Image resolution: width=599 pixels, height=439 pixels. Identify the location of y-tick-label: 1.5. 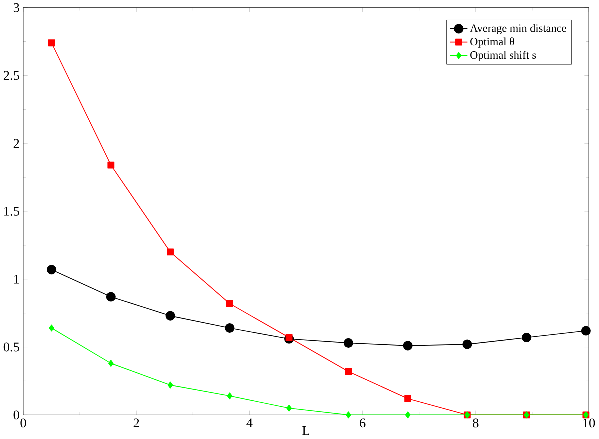
(12, 211).